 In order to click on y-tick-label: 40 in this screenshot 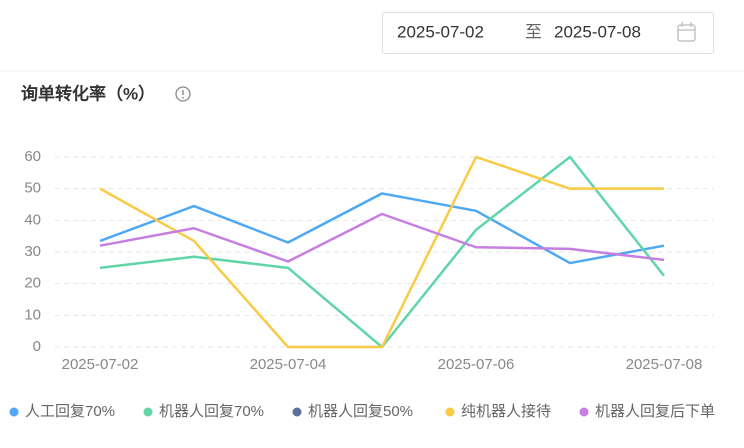, I will do `click(32, 219)`.